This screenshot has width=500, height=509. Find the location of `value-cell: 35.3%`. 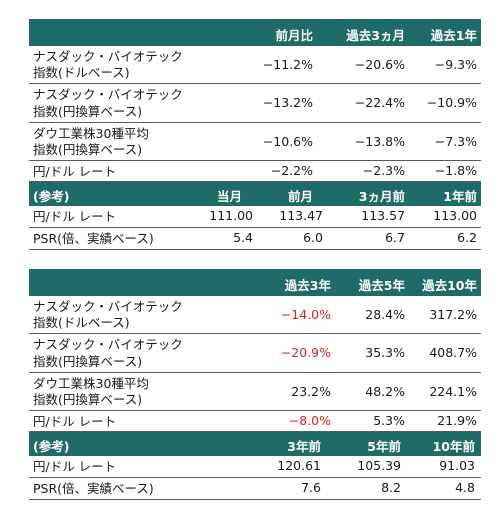

value-cell: 35.3% is located at coordinates (385, 352).